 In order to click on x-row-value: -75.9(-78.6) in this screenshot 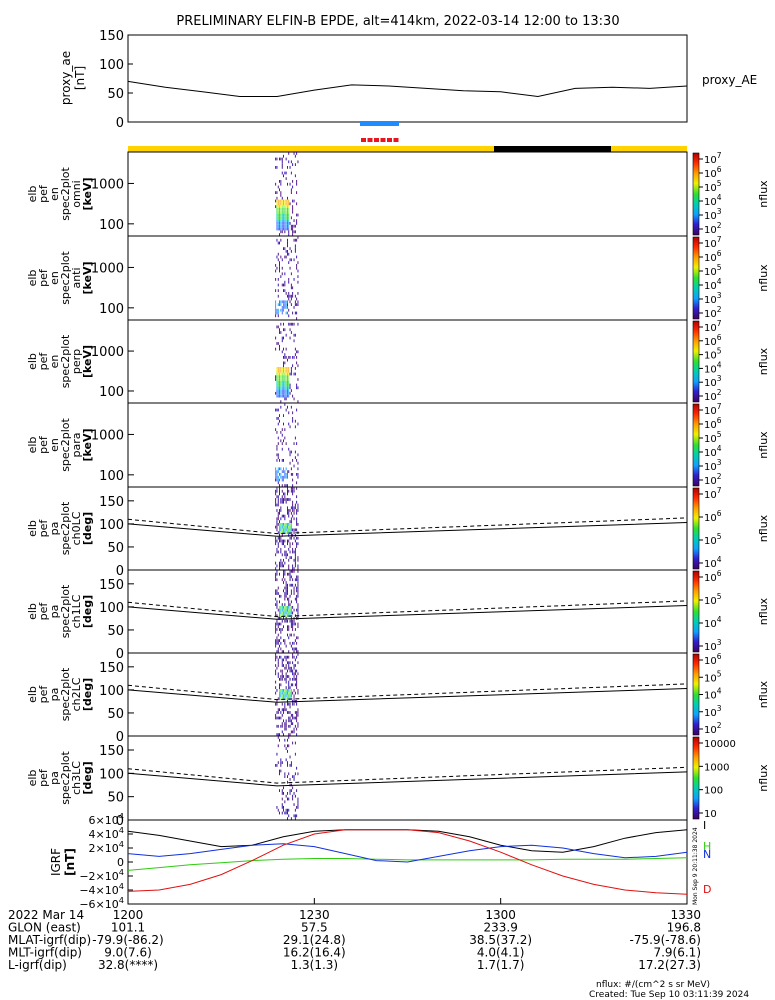, I will do `click(665, 940)`.